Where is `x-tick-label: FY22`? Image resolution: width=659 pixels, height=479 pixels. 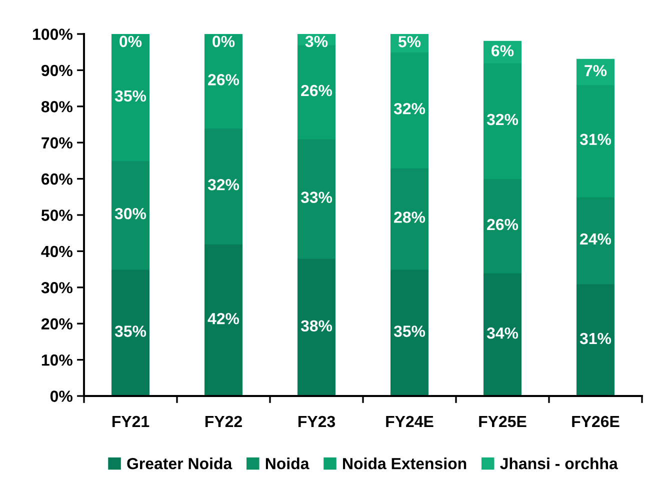 x-tick-label: FY22 is located at coordinates (223, 422).